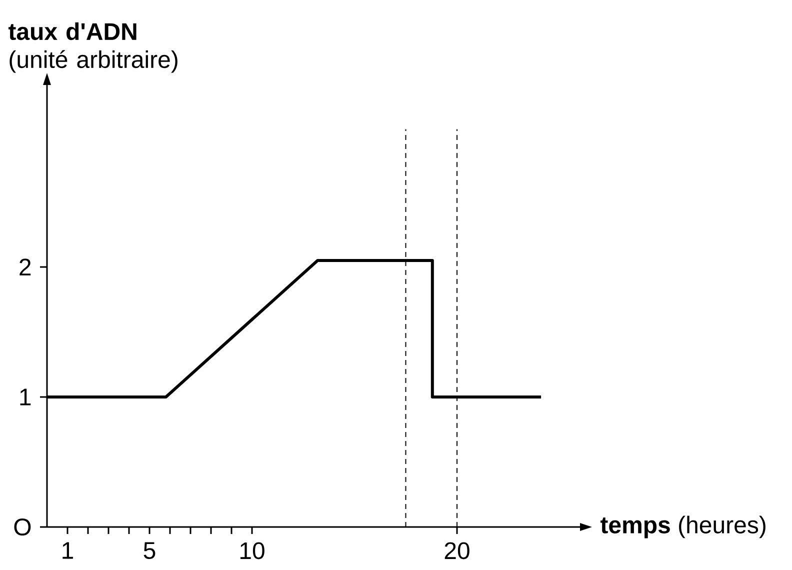 The height and width of the screenshot is (570, 792). I want to click on y-tick-label: 2, so click(25, 267).